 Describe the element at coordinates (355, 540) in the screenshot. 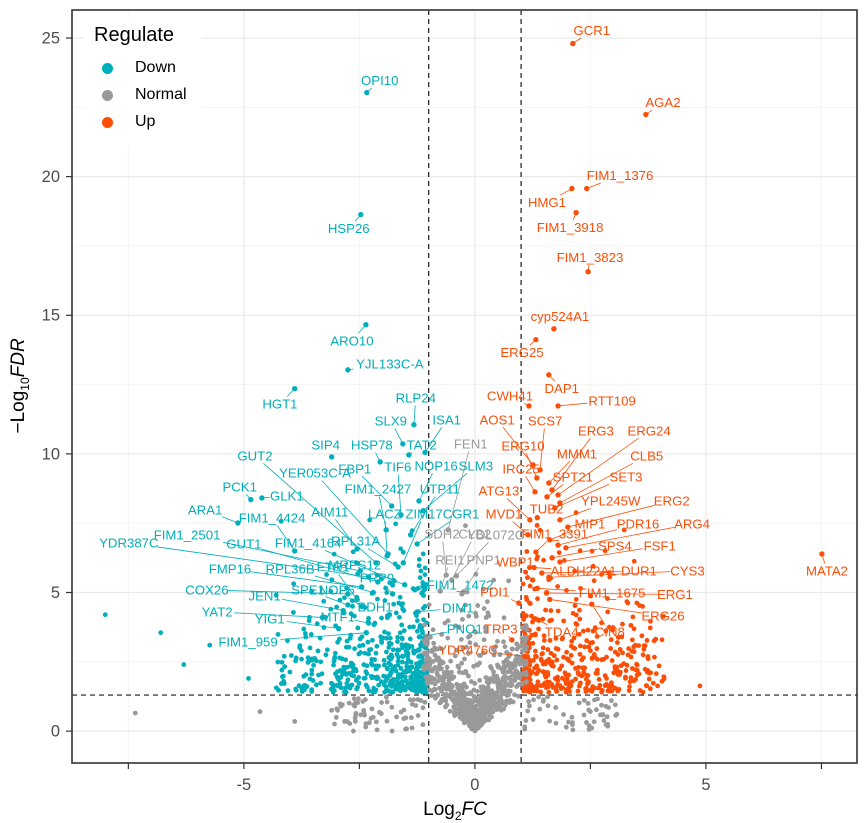

I see `gene-label: RPL31A` at that location.